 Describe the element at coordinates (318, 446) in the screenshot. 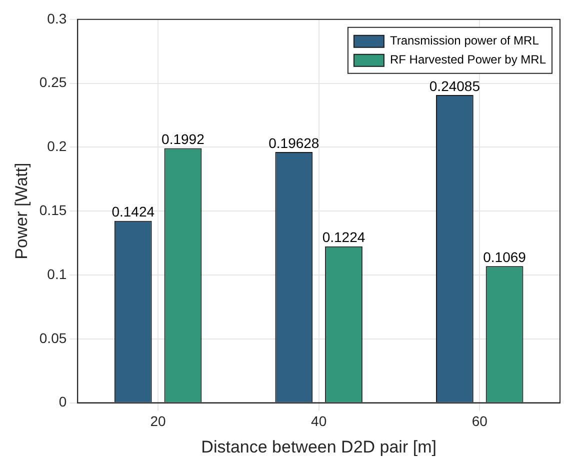

I see `x-axis-title: Distance between D2D pair [m]` at that location.